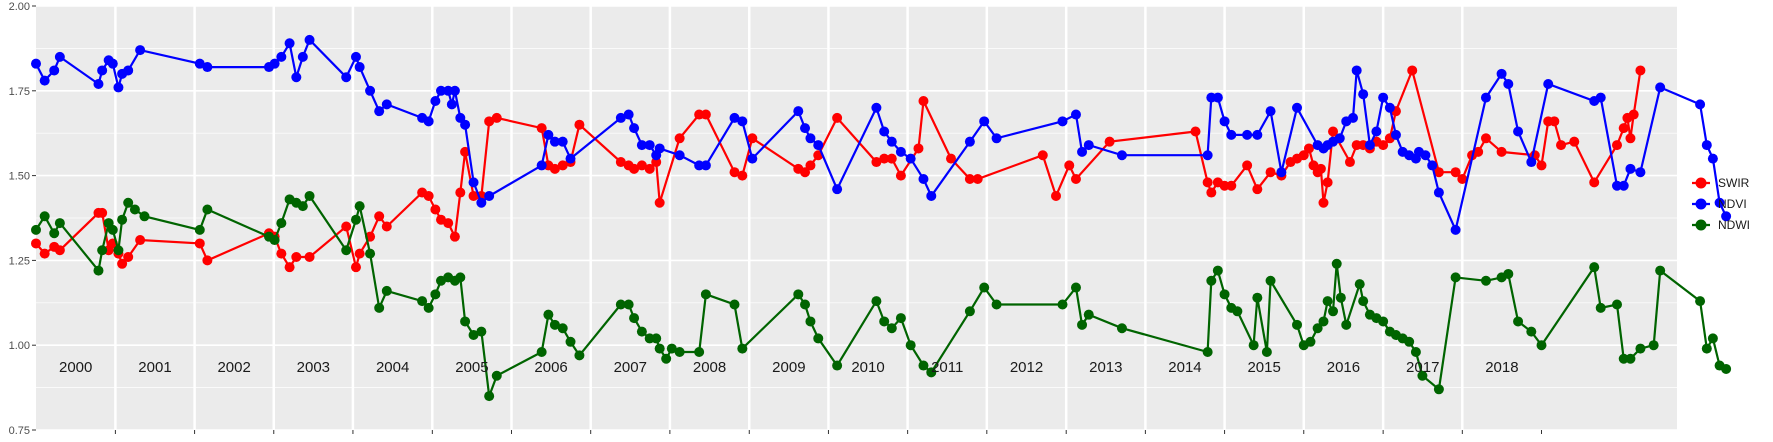 The width and height of the screenshot is (1773, 442). I want to click on year-label: 2007, so click(630, 367).